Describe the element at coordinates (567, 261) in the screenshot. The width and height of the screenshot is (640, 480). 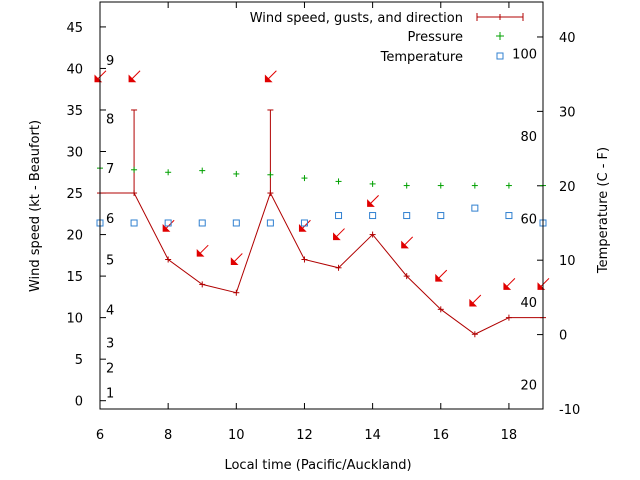
I see `y-right-tick-label: 10` at that location.